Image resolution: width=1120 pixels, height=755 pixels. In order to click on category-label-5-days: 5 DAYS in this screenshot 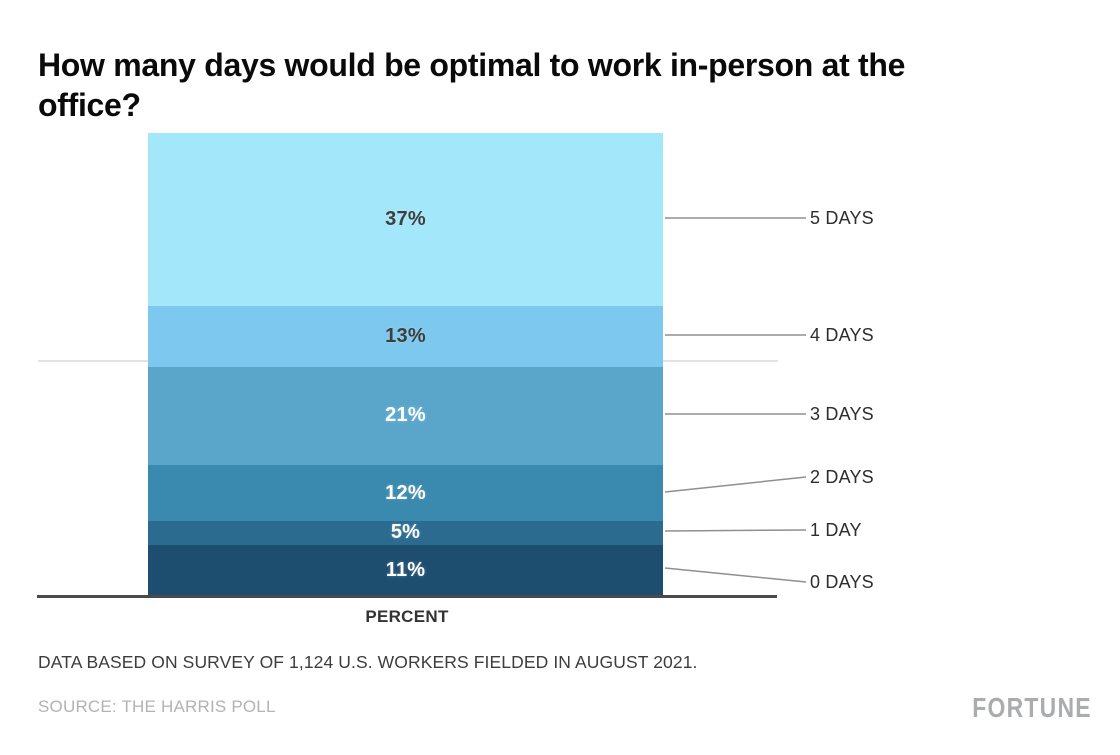, I will do `click(842, 218)`.